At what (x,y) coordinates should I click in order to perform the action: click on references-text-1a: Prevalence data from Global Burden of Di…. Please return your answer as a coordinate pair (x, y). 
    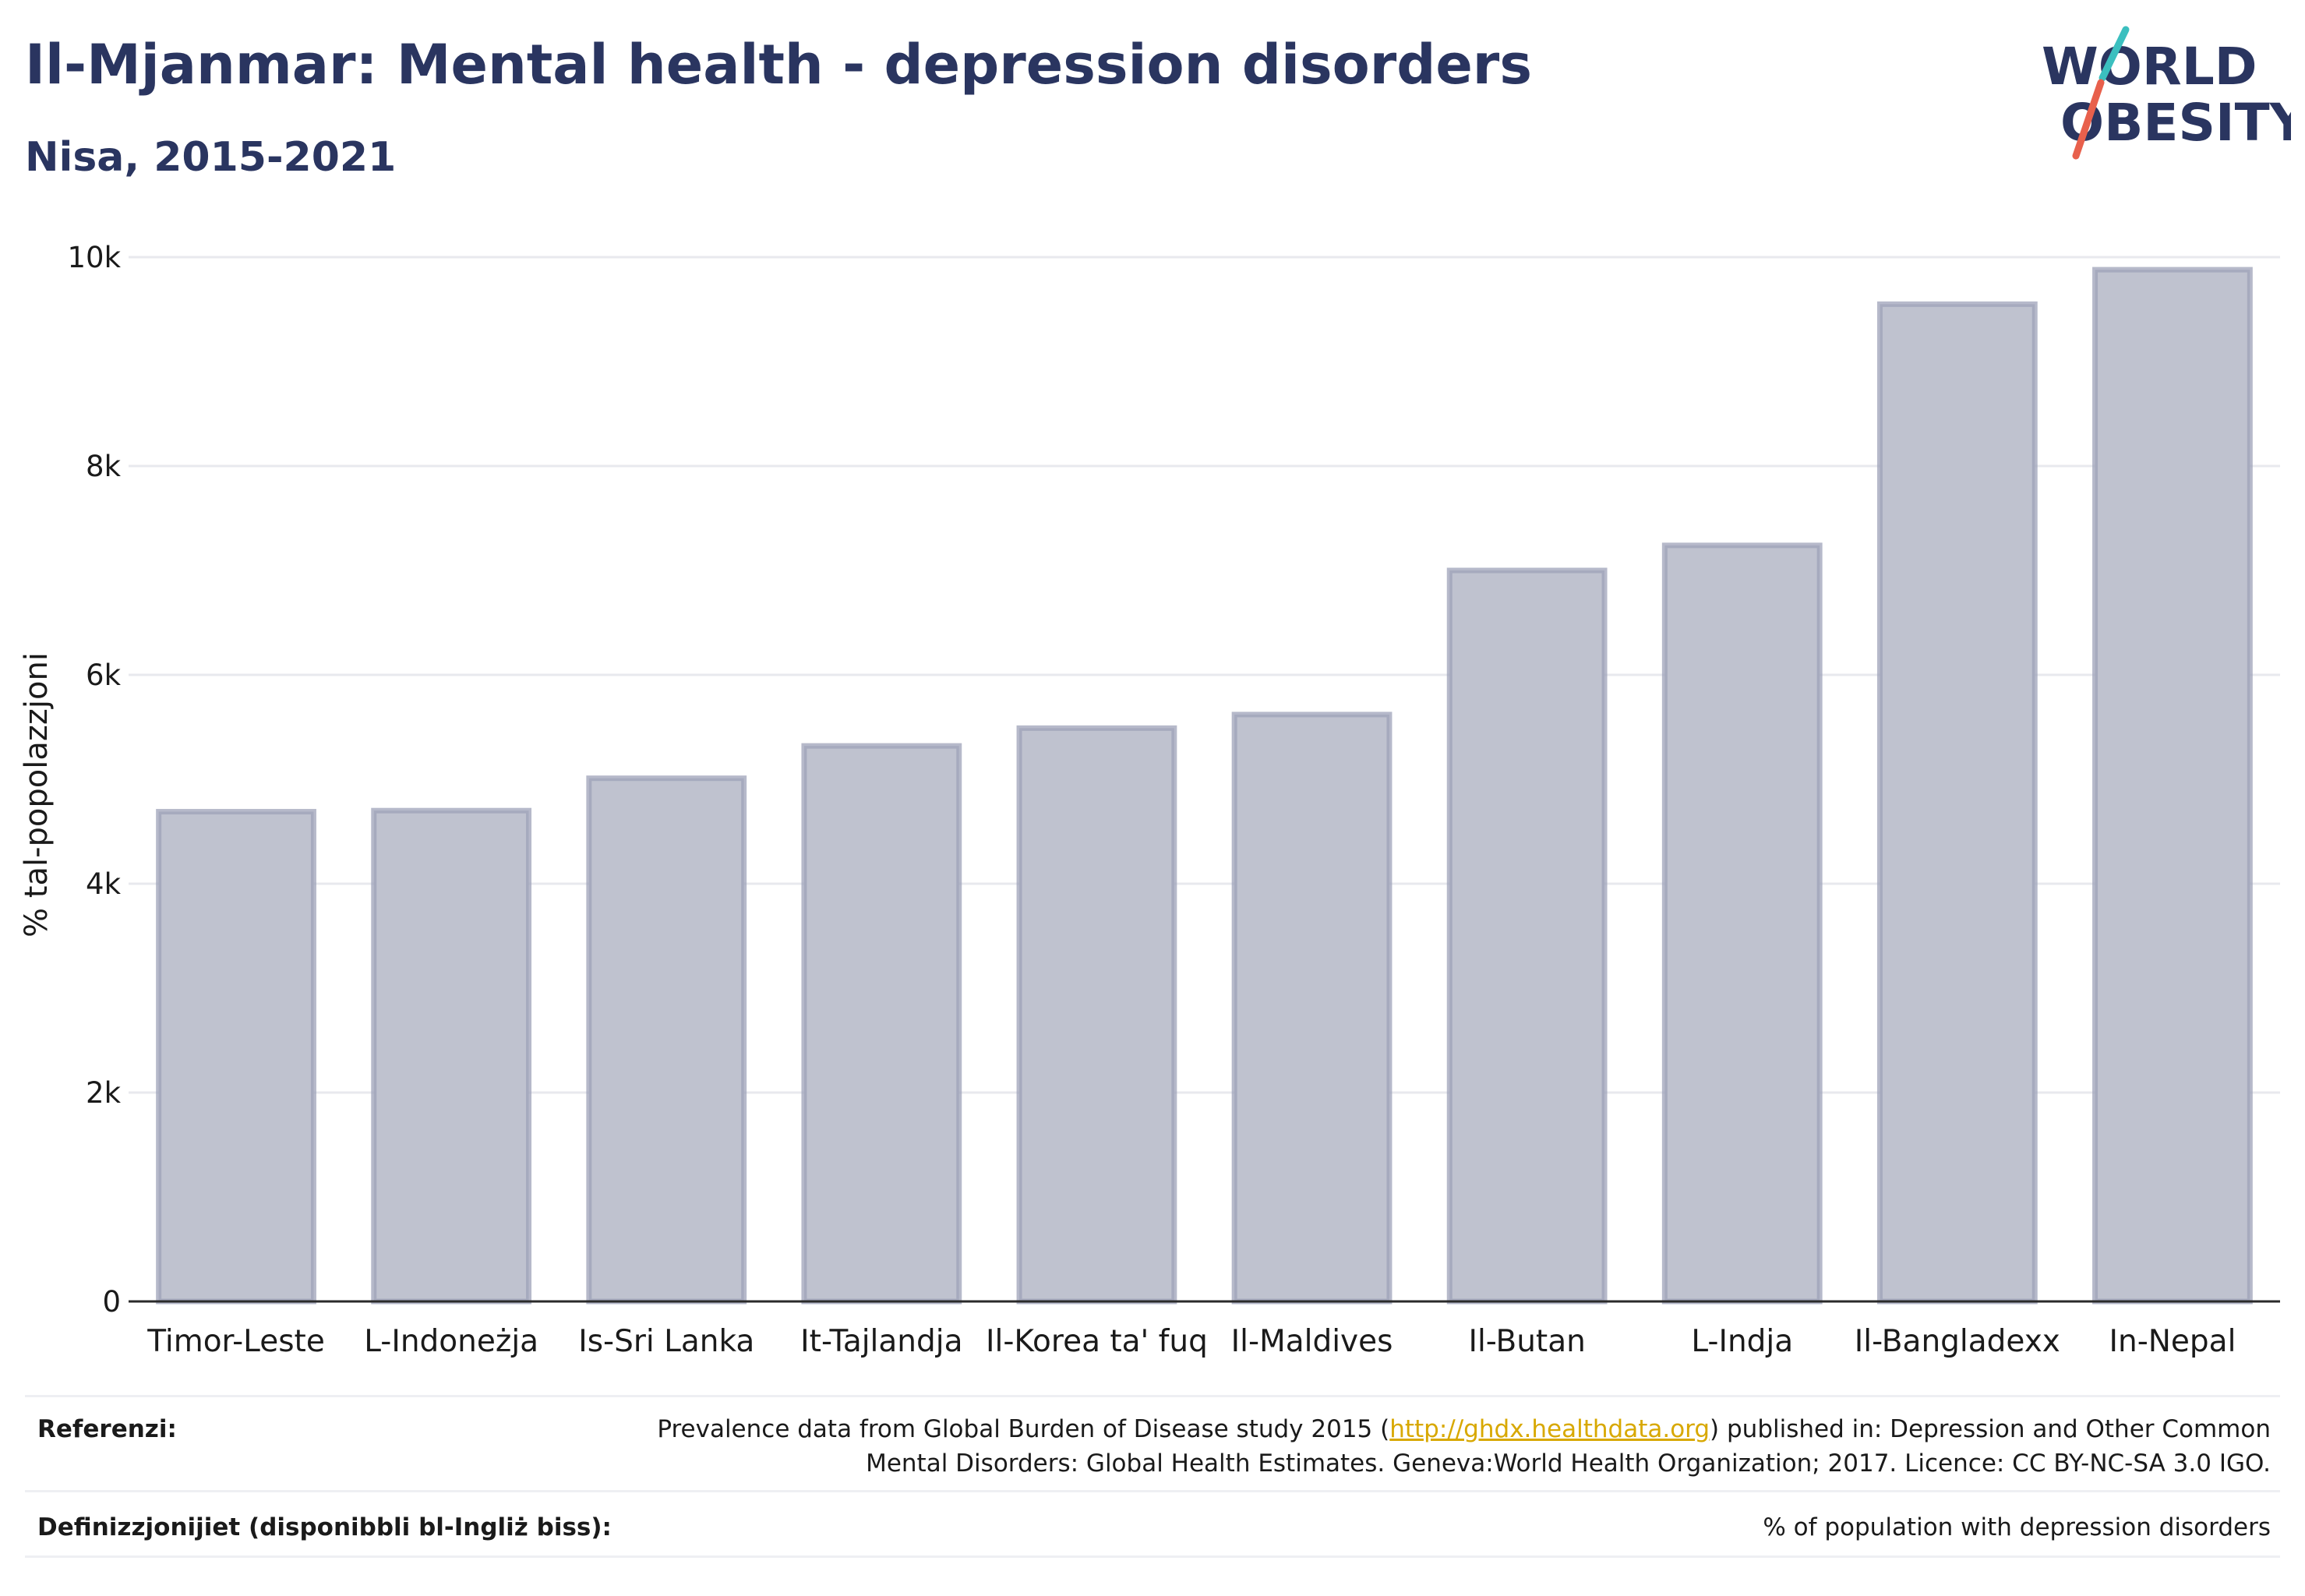
    Looking at the image, I should click on (1023, 1429).